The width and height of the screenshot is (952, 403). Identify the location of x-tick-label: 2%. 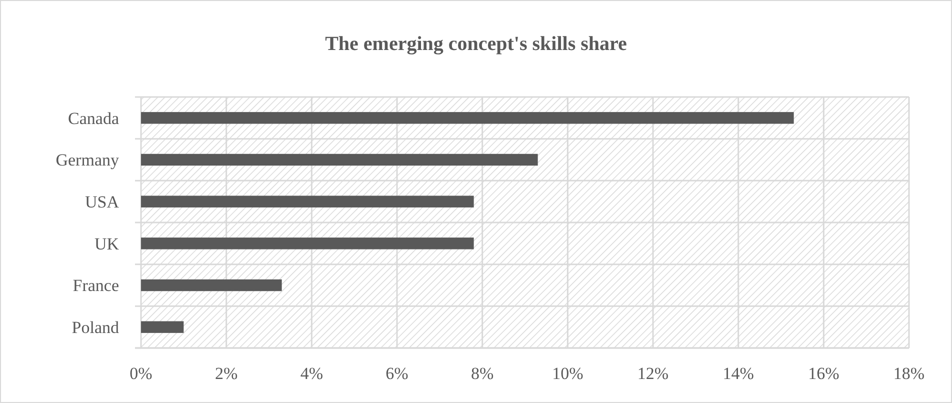
(226, 373).